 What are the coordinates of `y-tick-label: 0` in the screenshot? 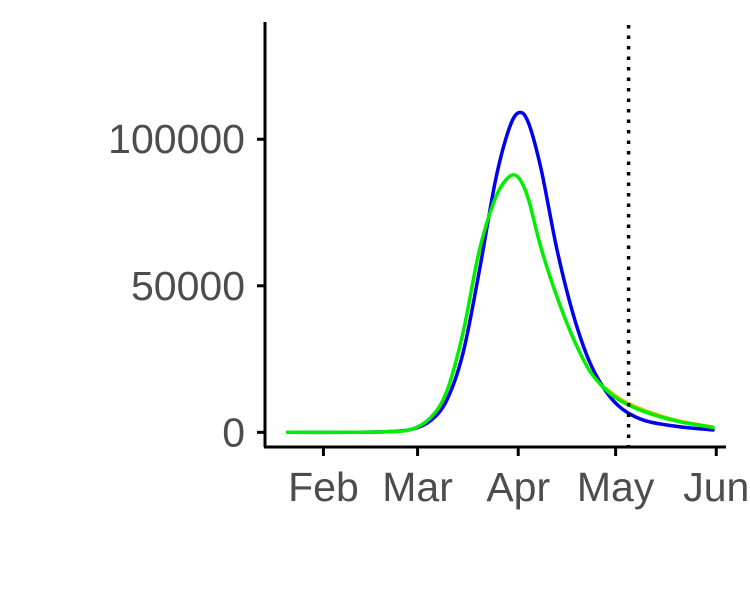 It's located at (233, 432).